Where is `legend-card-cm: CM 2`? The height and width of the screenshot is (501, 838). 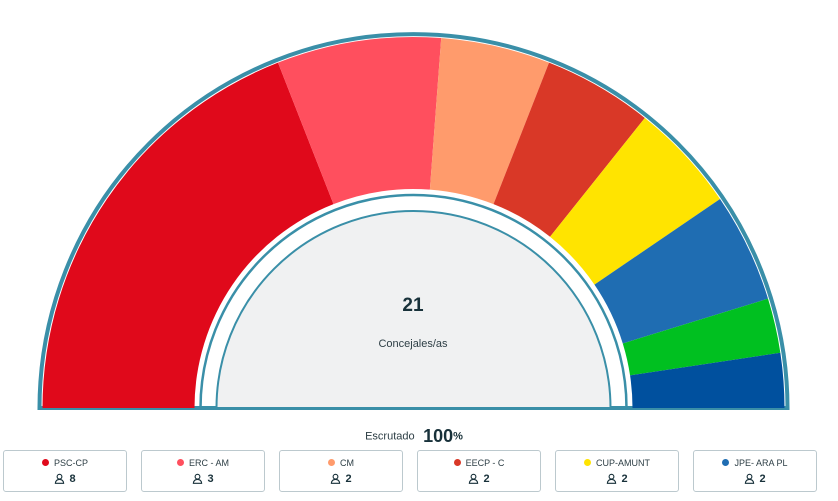 legend-card-cm: CM 2 is located at coordinates (341, 471).